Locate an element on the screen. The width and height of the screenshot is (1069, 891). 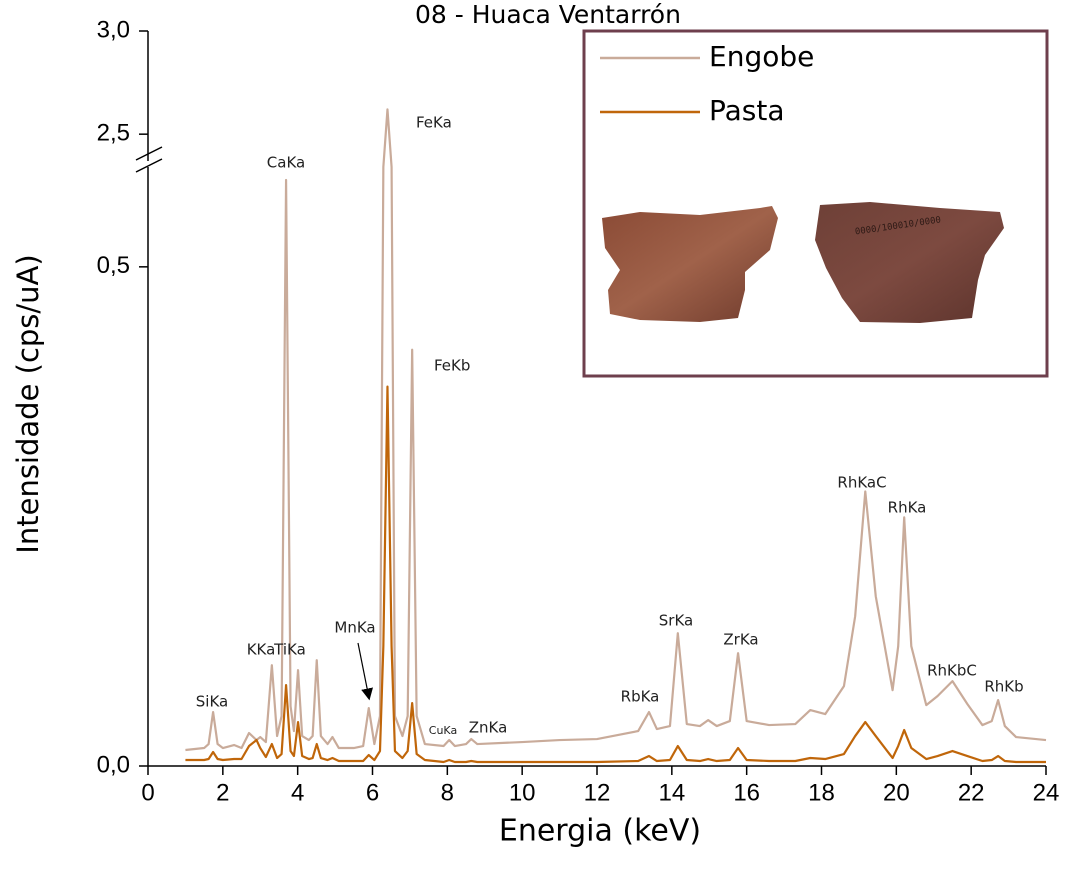
x-axis-label: Energia (keV) is located at coordinates (600, 831).